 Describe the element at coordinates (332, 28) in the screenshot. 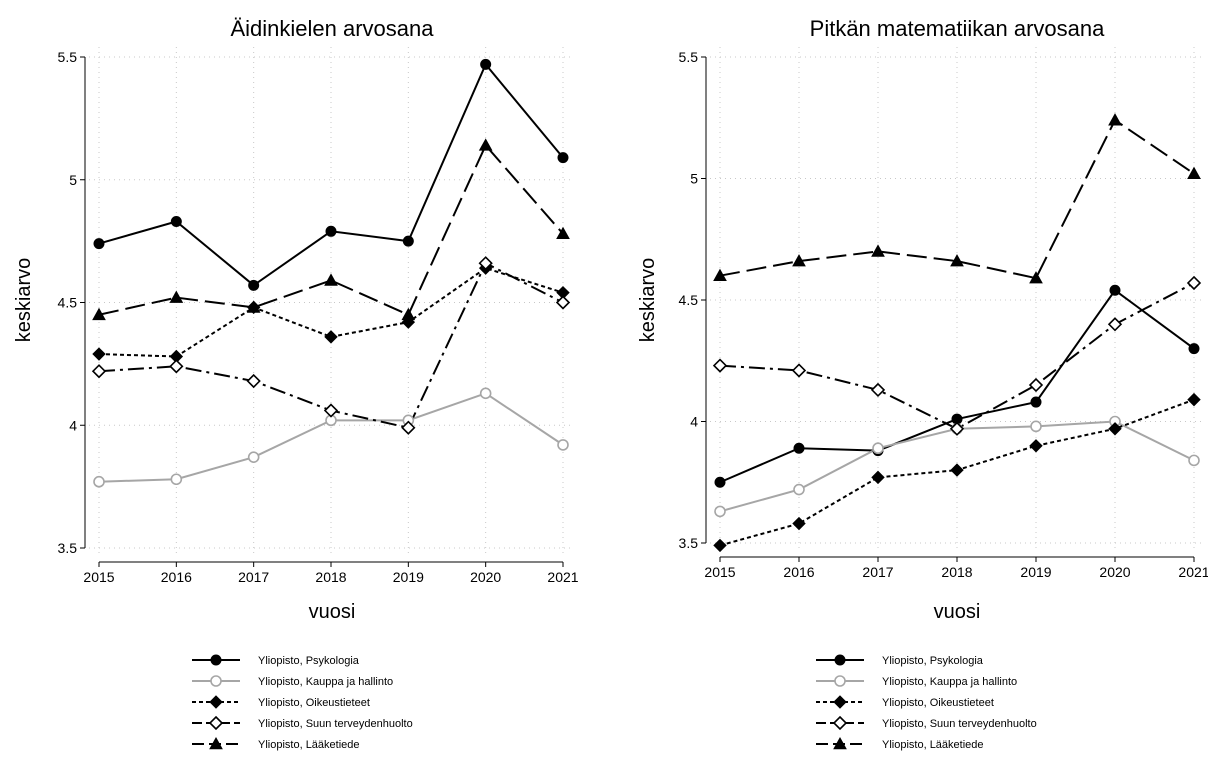

I see `chart-title: Äidinkielen arvosana` at that location.